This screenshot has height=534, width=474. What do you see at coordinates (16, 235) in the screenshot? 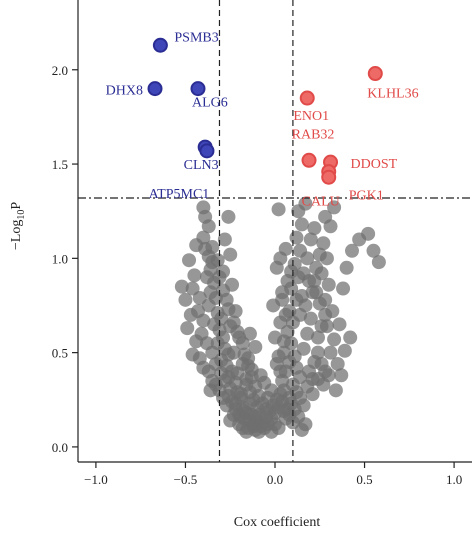
I see `y-axis-title-prefix: −Log` at bounding box center [16, 235].